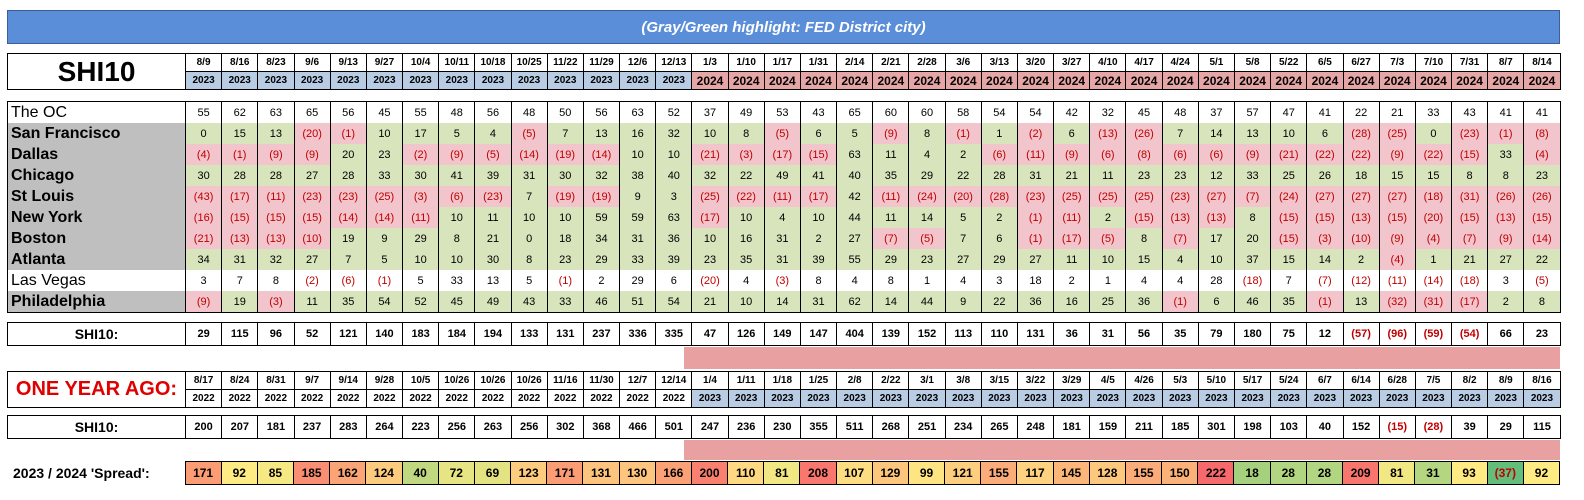  I want to click on date-cell: 2/14, so click(855, 62).